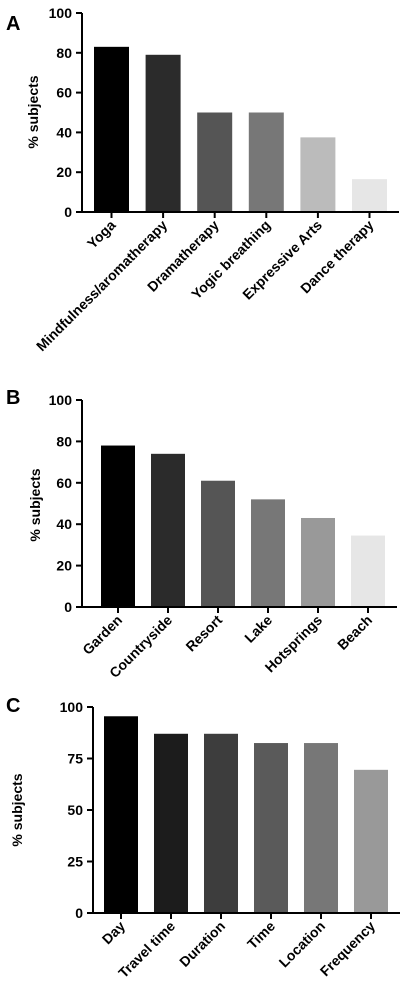  Describe the element at coordinates (75, 810) in the screenshot. I see `y-tick-label: 50` at that location.